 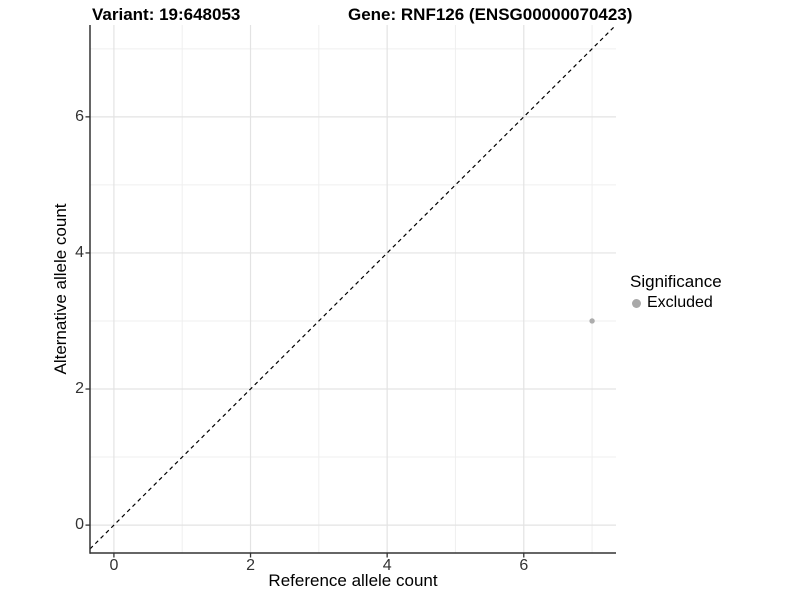 I want to click on plot-title-gene: Gene: RNF126 (ENSG00000070423), so click(x=490, y=14).